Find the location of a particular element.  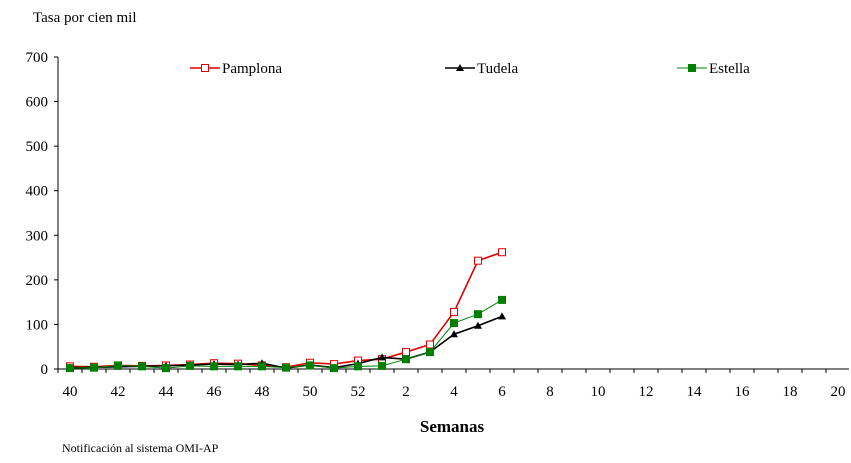

x-tick-label: 40 is located at coordinates (70, 392).